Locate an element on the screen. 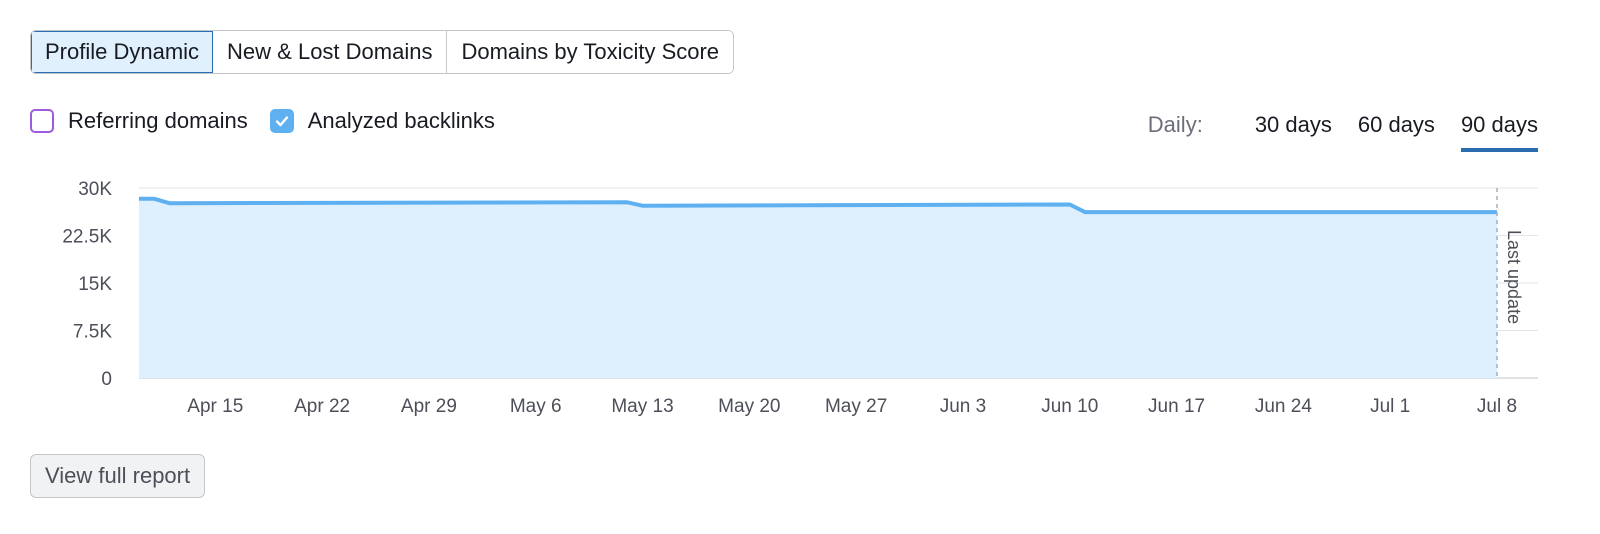  x-tick-label: Apr 15 is located at coordinates (215, 406).